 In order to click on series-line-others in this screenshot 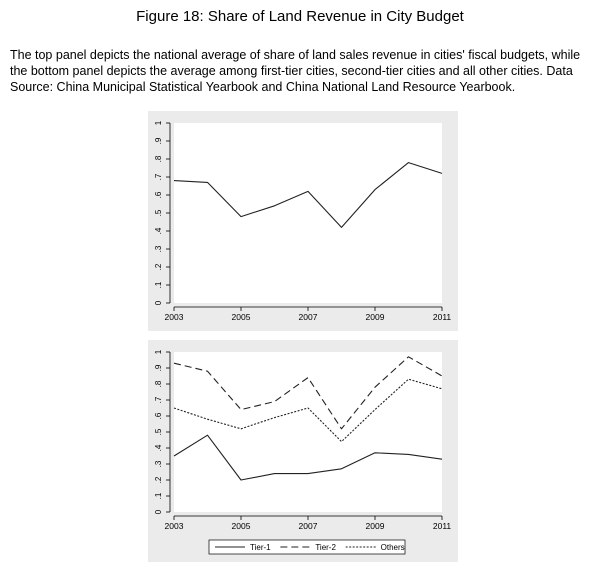, I will do `click(308, 410)`.